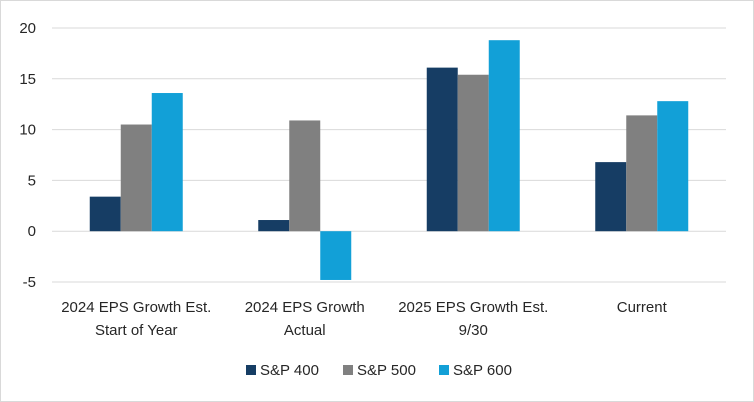 The image size is (754, 402). What do you see at coordinates (29, 282) in the screenshot?
I see `y-tick-label: -5` at bounding box center [29, 282].